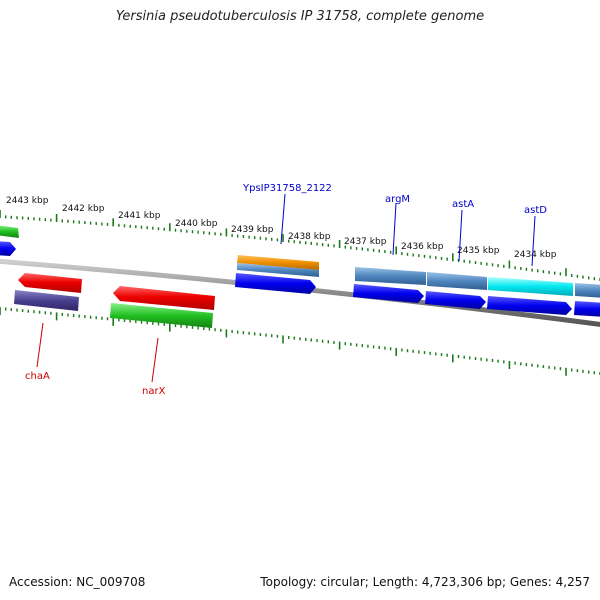  What do you see at coordinates (154, 391) in the screenshot?
I see `gene-label-narx: narX` at bounding box center [154, 391].